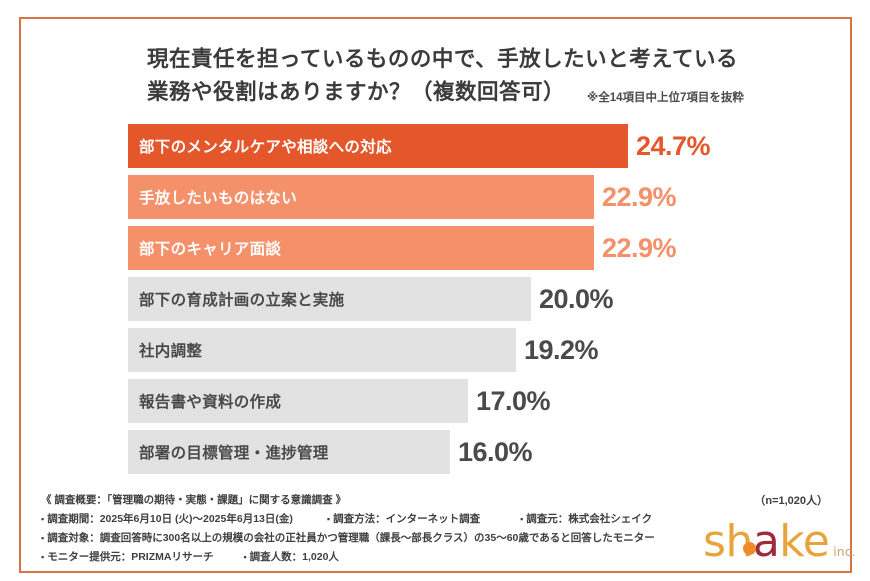 The image size is (870, 581). What do you see at coordinates (361, 197) in the screenshot?
I see `bar-fill: 手放したいものはない` at bounding box center [361, 197].